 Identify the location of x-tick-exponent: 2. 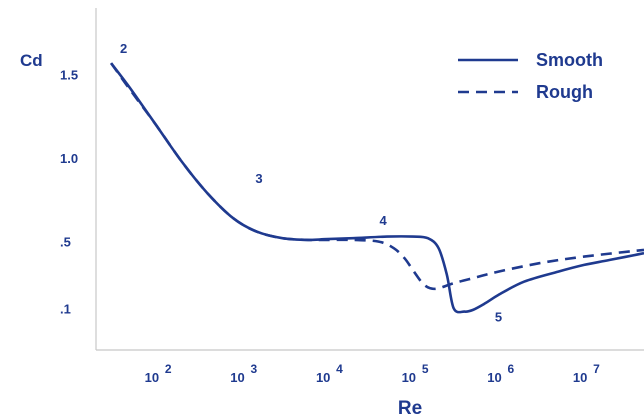
(168, 369).